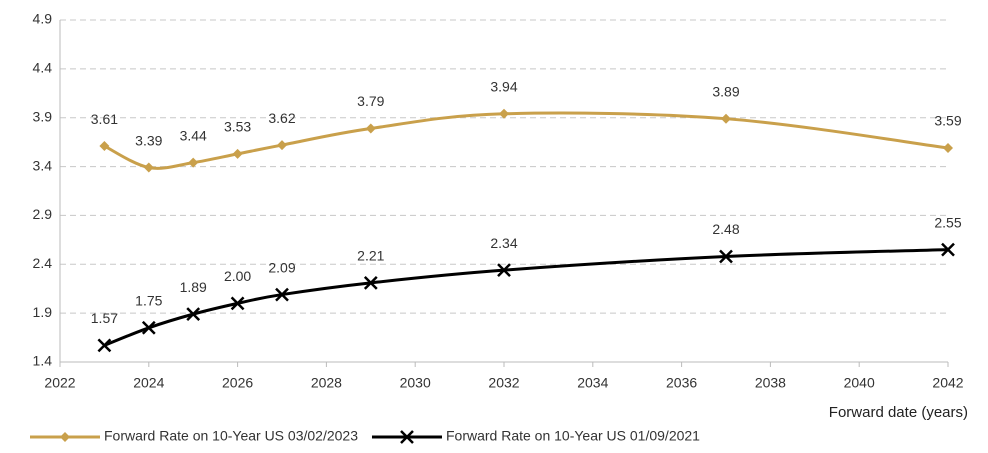 Image resolution: width=988 pixels, height=453 pixels. I want to click on x-tick-label: 2024, so click(148, 383).